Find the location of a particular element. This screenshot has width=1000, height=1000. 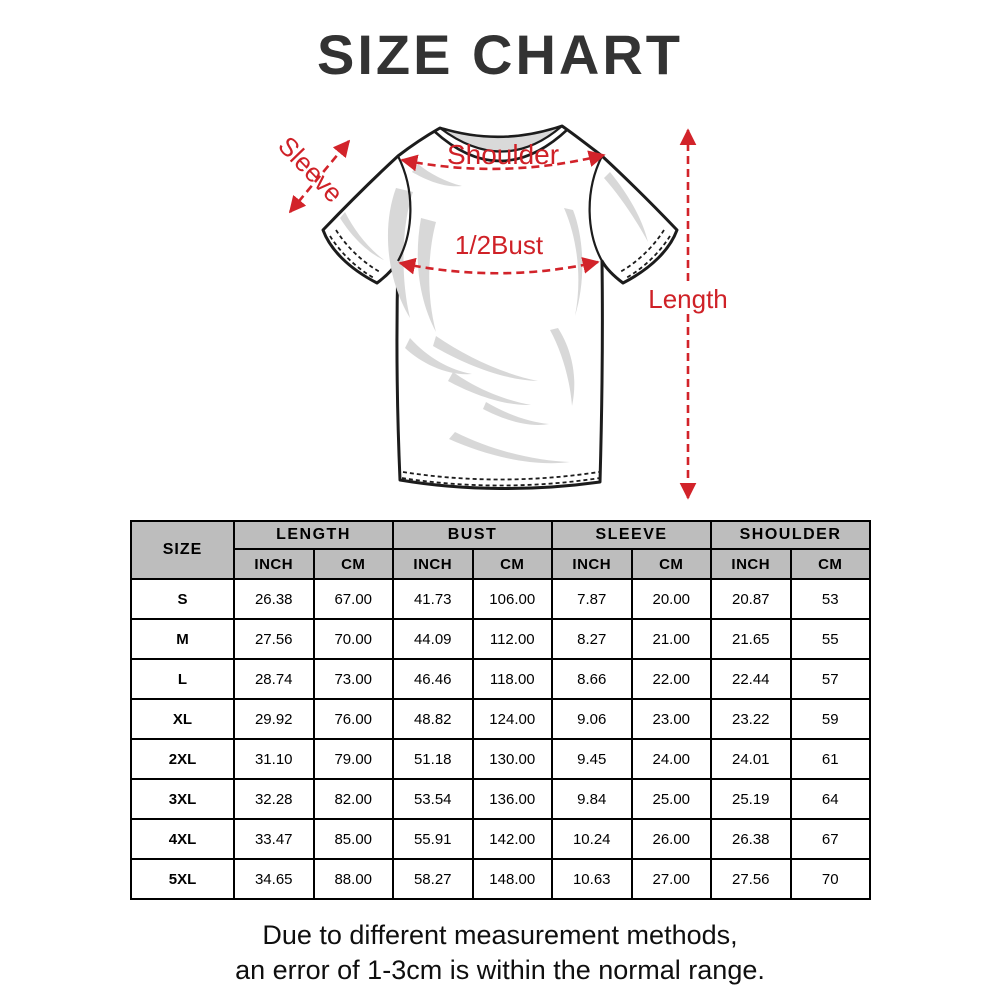

measurement-value: 57 is located at coordinates (830, 679).